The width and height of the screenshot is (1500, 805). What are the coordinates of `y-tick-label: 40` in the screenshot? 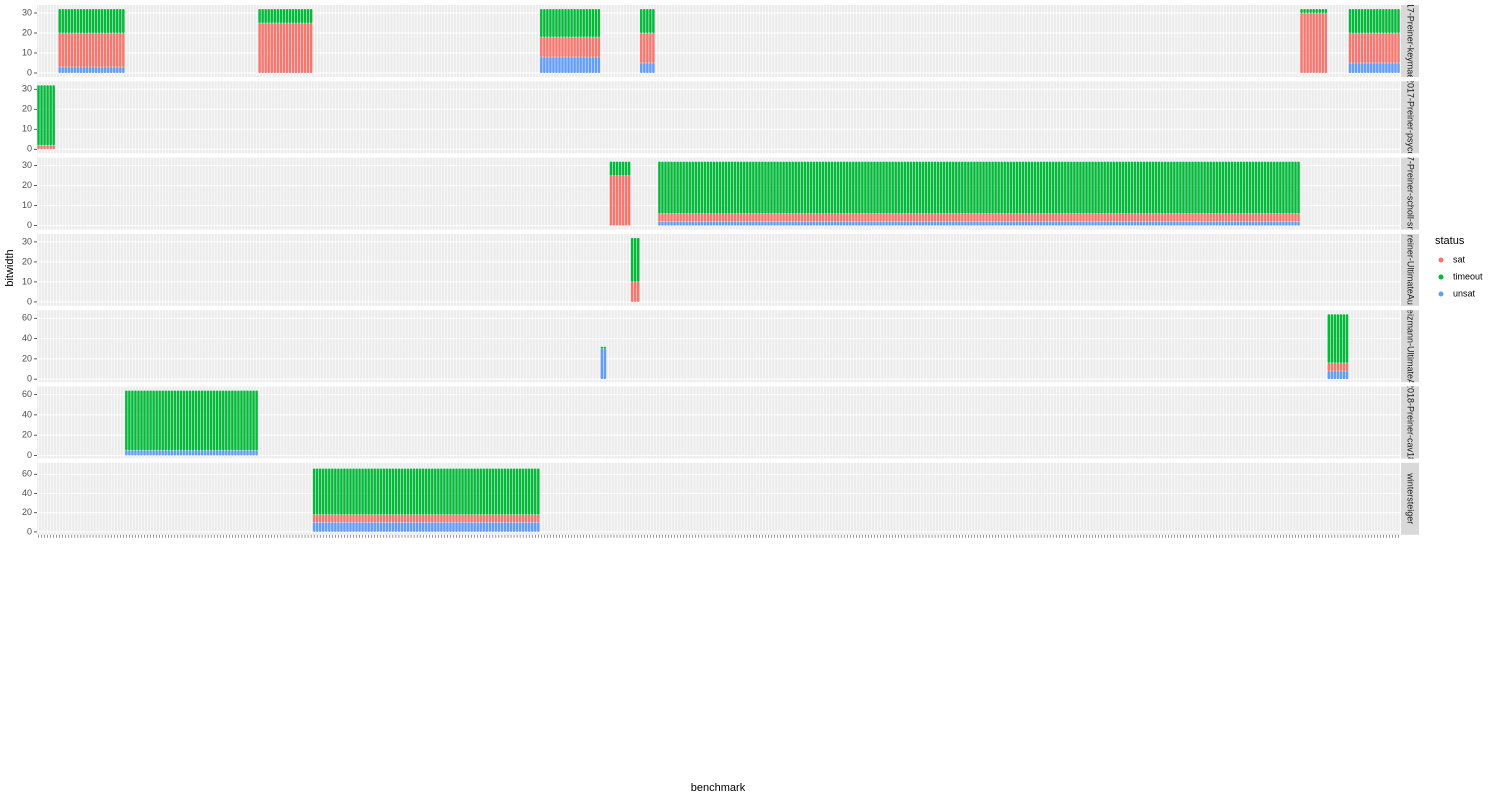 It's located at (27, 338).